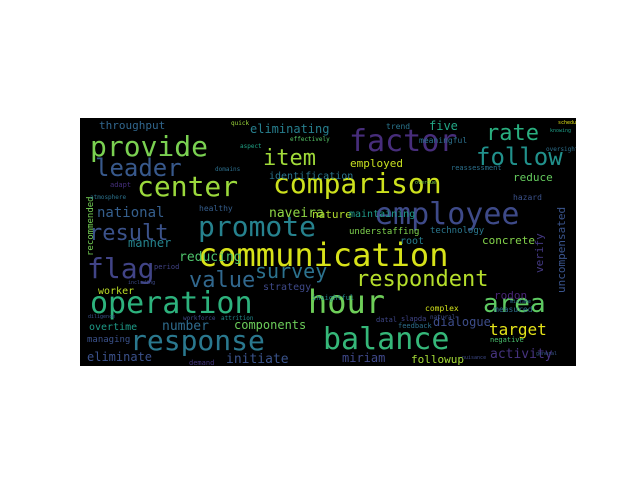  Describe the element at coordinates (533, 177) in the screenshot. I see `word-reduce: reduce` at that location.